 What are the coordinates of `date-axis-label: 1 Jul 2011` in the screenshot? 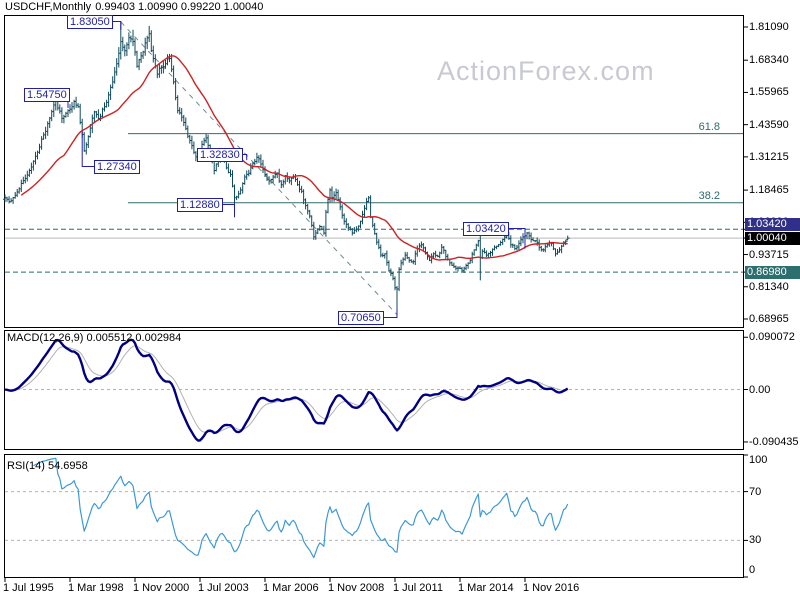 It's located at (418, 588).